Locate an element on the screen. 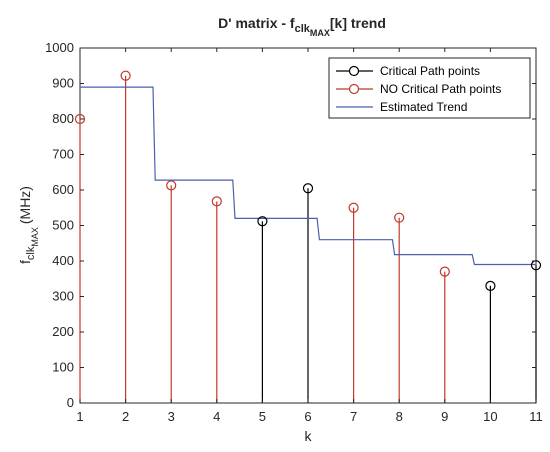 This screenshot has width=550, height=452. x-tick-label: 9 is located at coordinates (444, 416).